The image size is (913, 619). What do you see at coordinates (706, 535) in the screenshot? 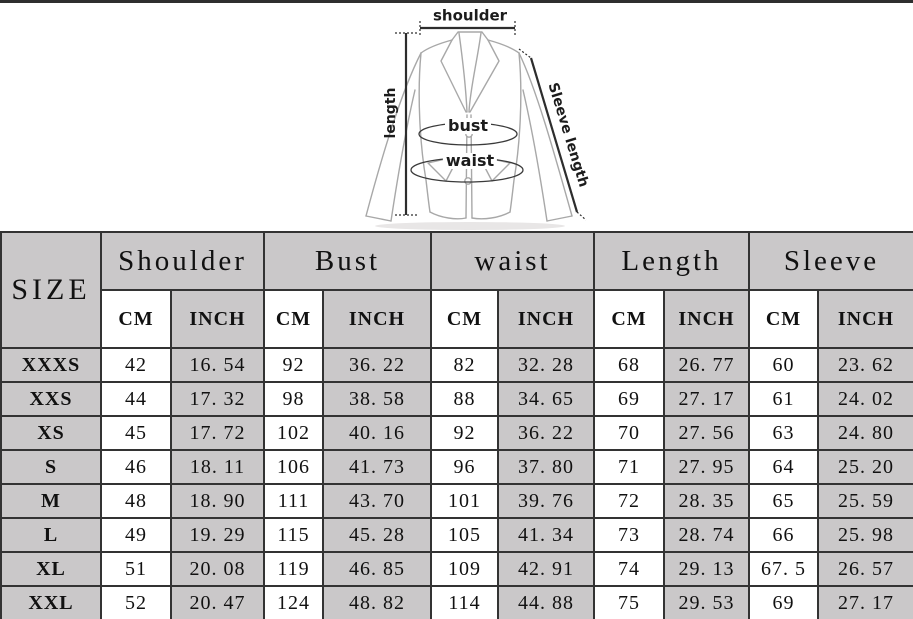
I see `inch-value-cell: 28. 74` at bounding box center [706, 535].